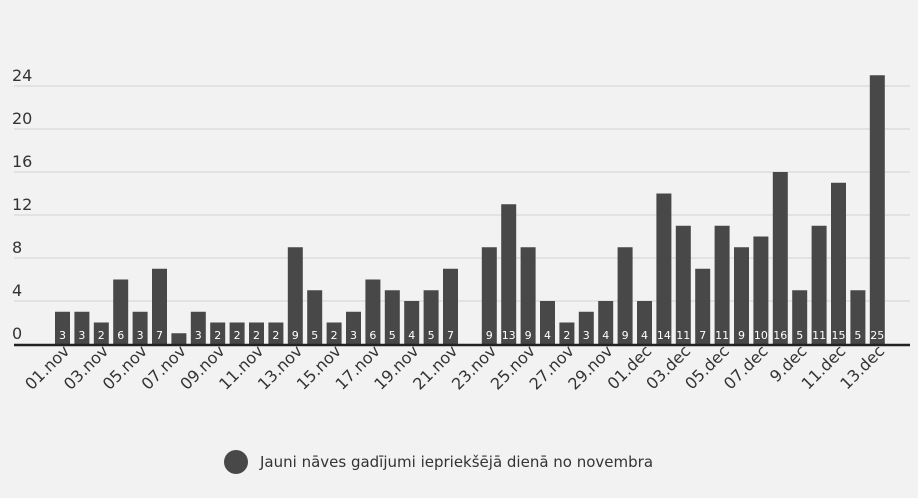 The image size is (918, 498). I want to click on y-tick-label: 24, so click(22, 75).